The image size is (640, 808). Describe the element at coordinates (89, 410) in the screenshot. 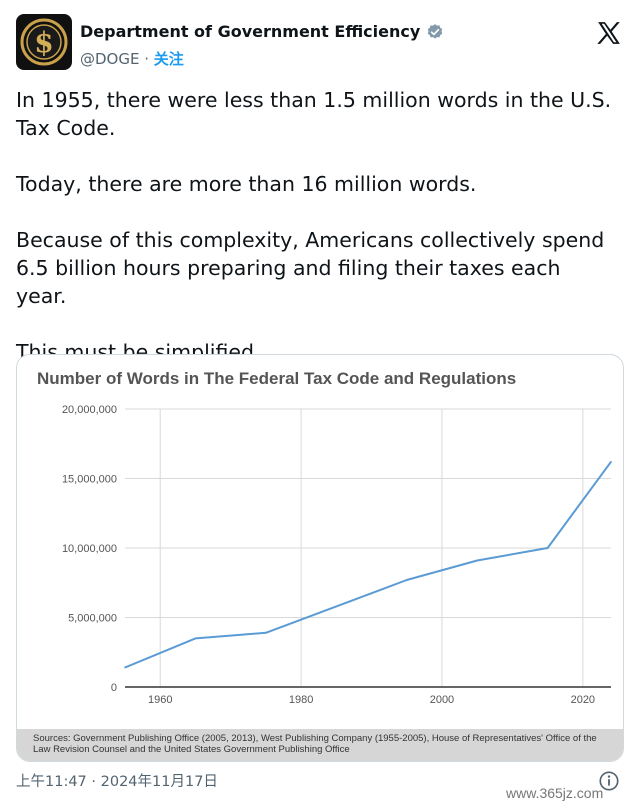

I see `y-tick-label: 20,000,000` at that location.